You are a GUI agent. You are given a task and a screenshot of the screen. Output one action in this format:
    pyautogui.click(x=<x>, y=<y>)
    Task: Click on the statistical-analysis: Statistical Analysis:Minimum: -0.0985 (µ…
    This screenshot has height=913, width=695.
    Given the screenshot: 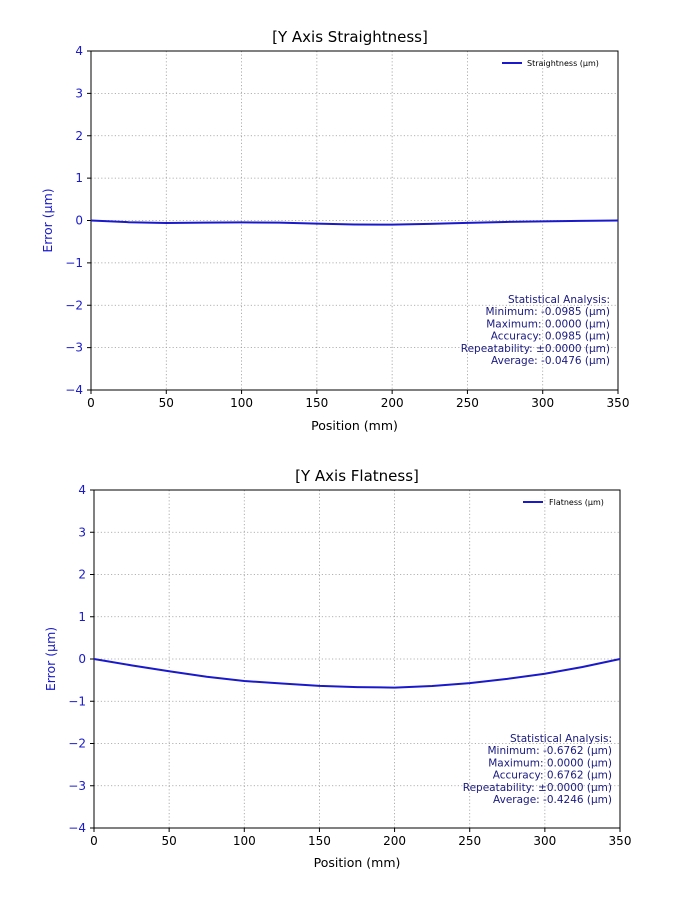 What is the action you would take?
    pyautogui.click(x=535, y=330)
    